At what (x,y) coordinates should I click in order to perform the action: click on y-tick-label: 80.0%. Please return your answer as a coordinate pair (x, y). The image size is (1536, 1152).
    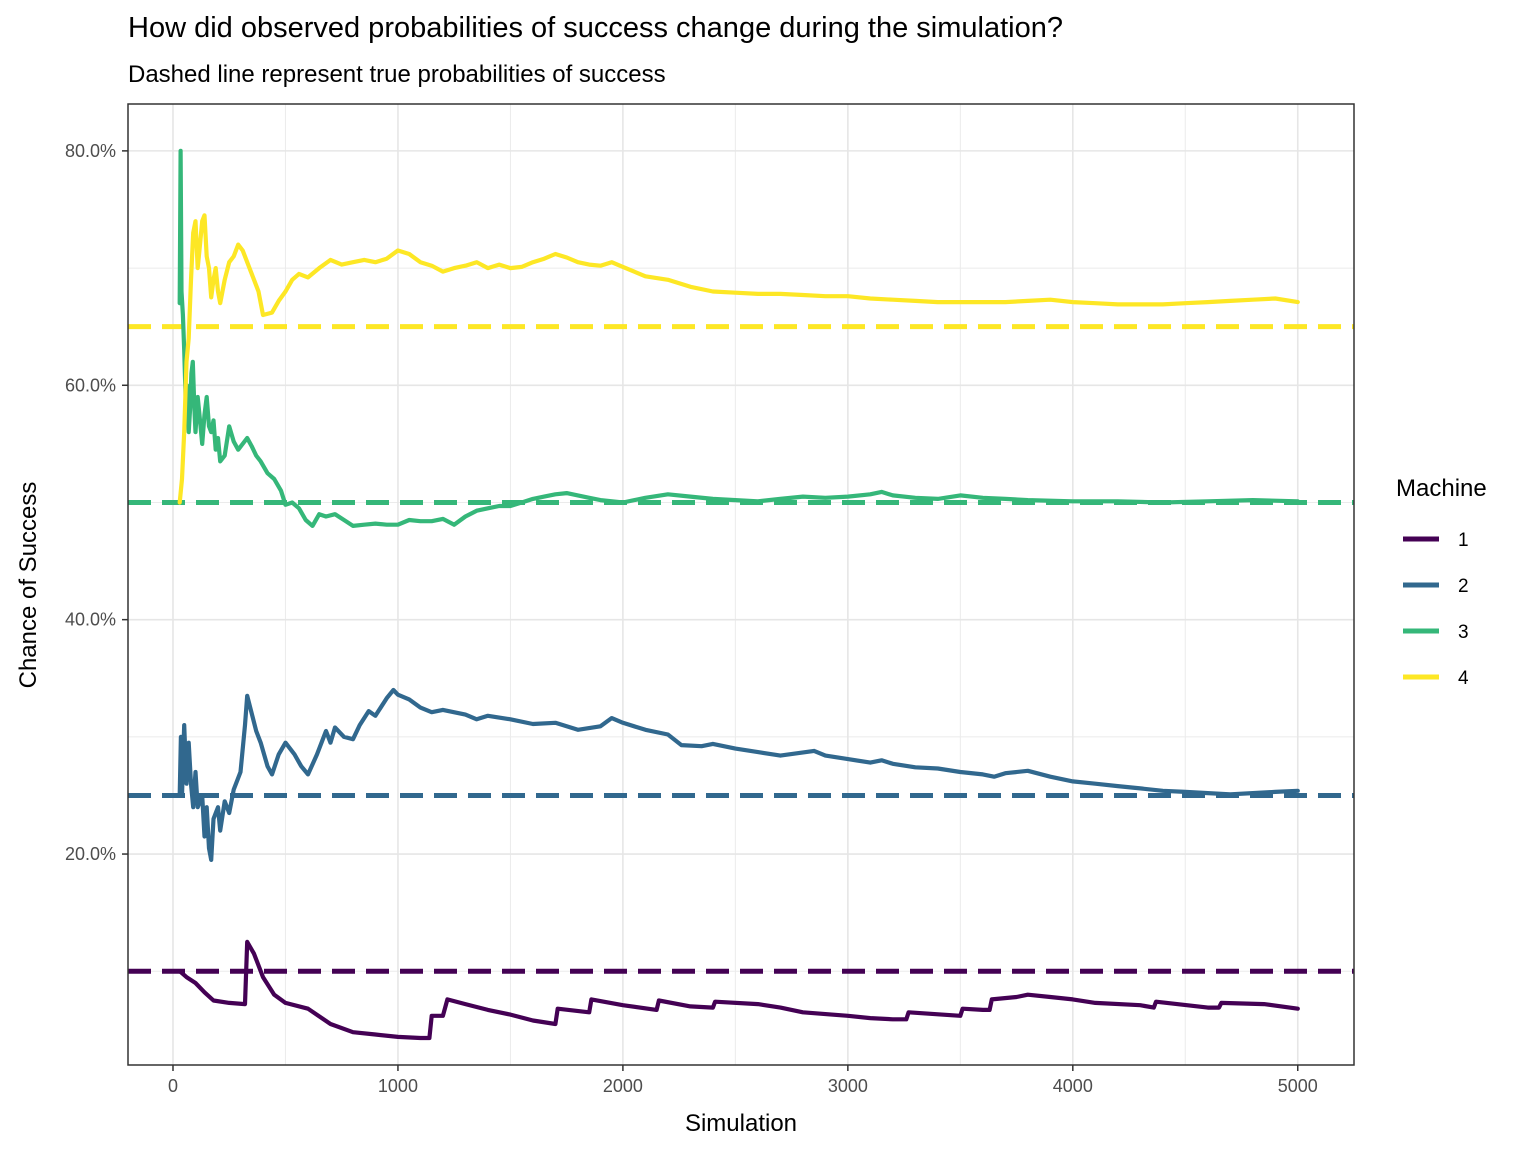
    Looking at the image, I should click on (90, 151).